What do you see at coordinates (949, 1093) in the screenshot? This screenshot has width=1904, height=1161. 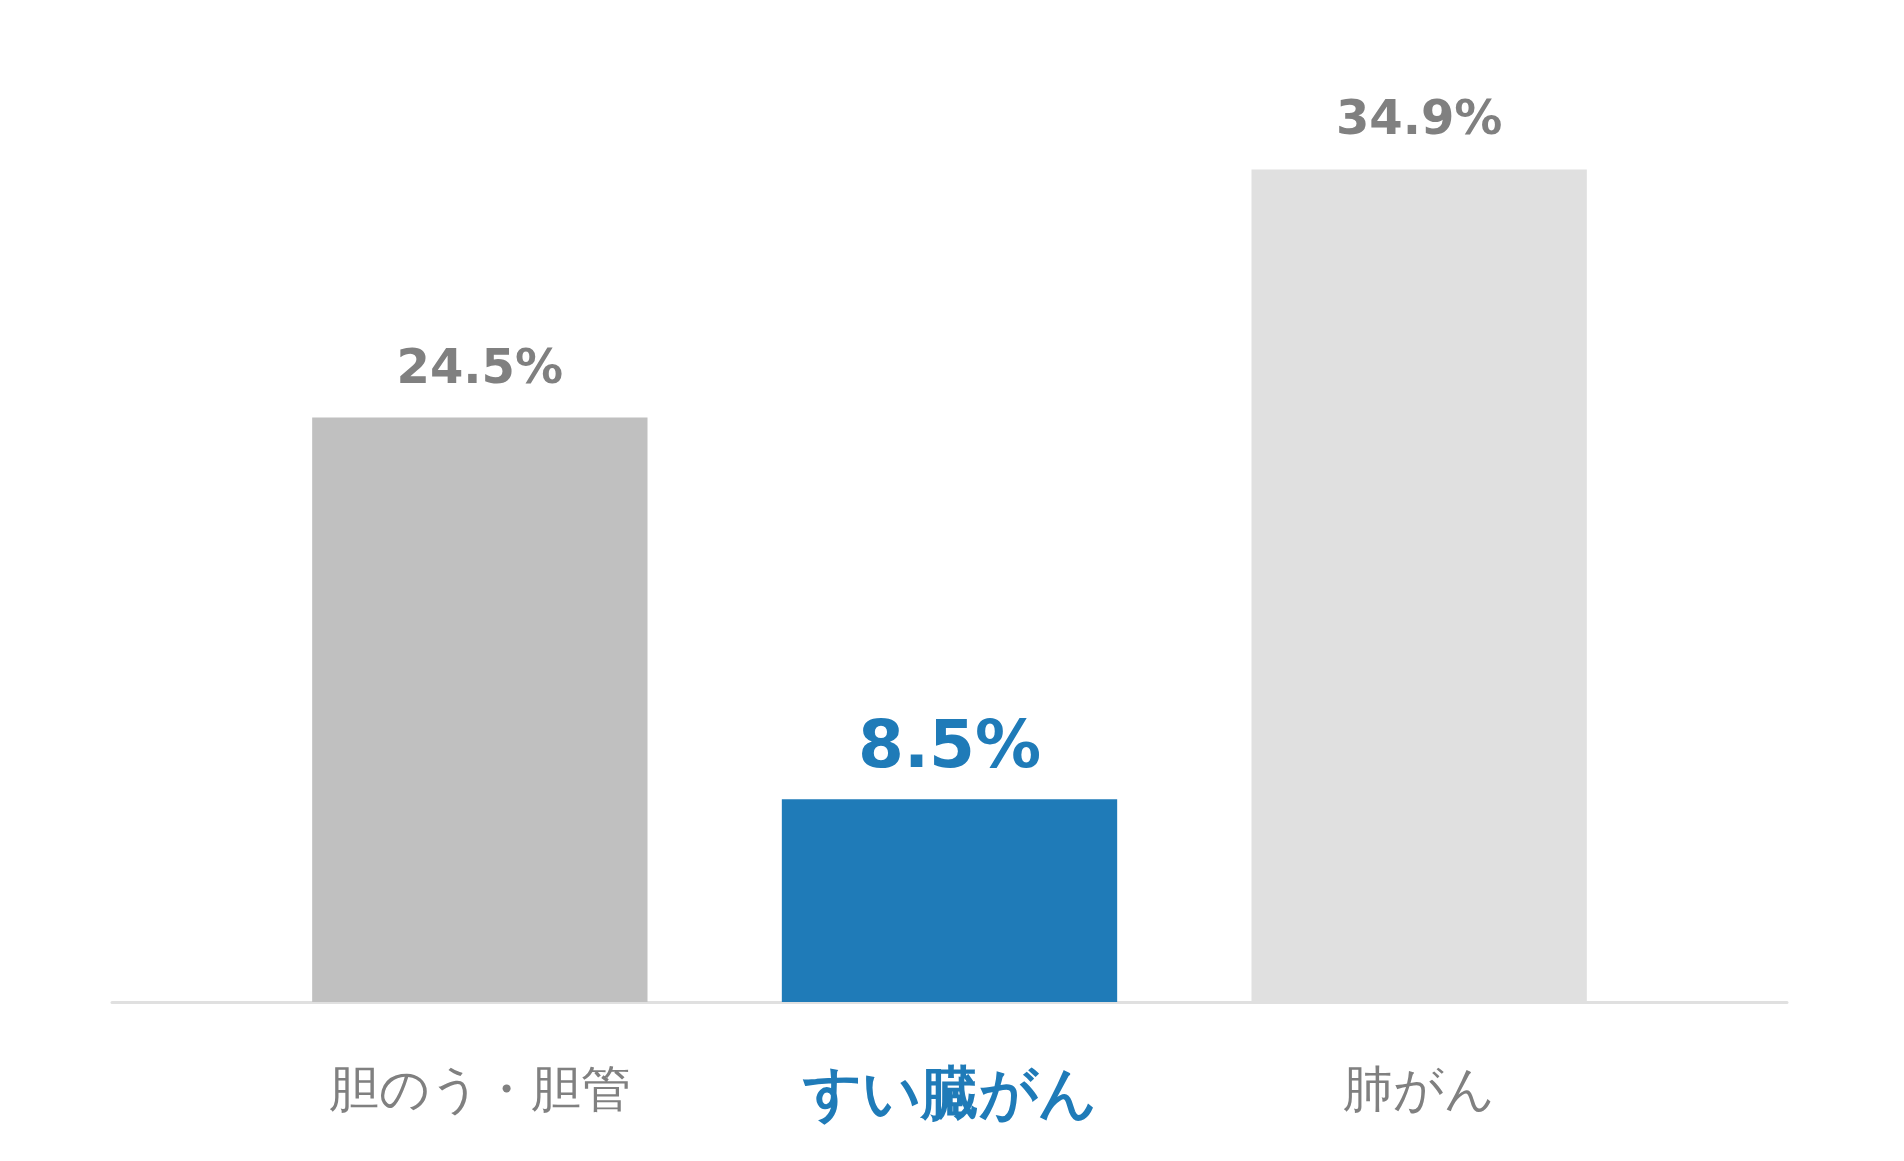 I see `x-tick-label: すい臓がん` at bounding box center [949, 1093].